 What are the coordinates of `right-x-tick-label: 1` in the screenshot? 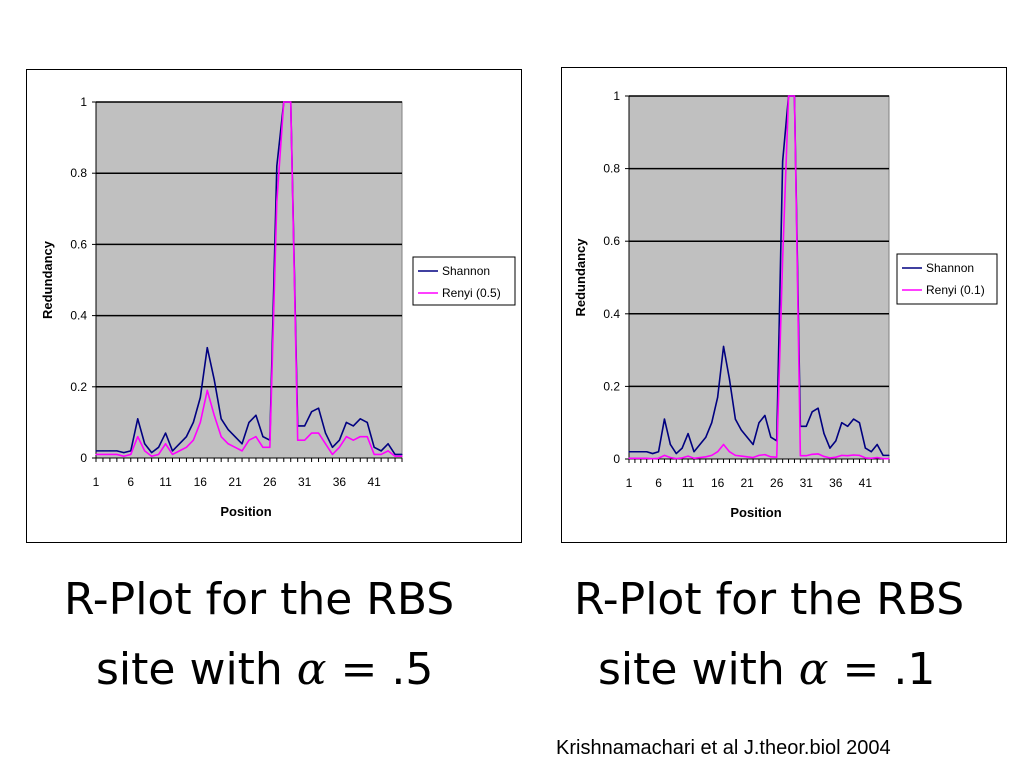 It's located at (629, 483).